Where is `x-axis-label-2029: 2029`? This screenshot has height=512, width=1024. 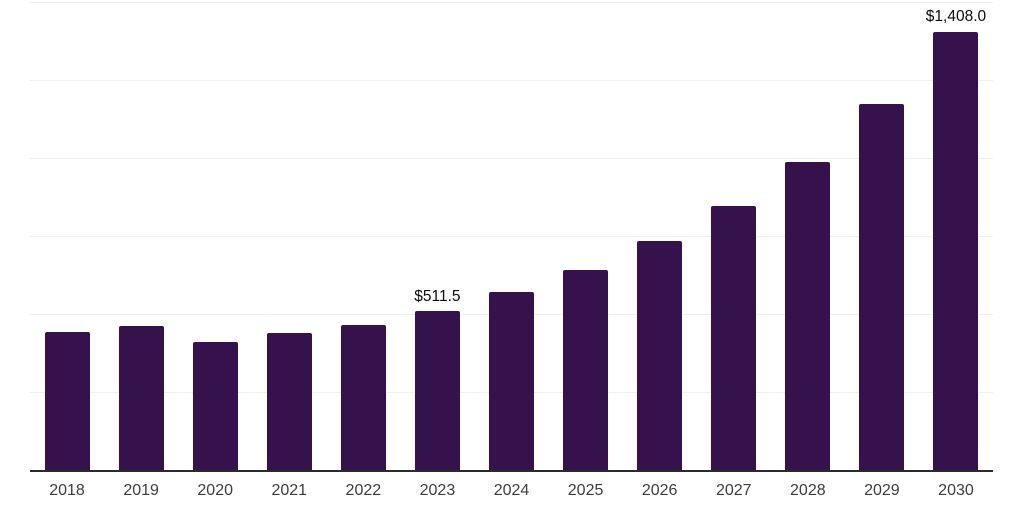
x-axis-label-2029: 2029 is located at coordinates (882, 490).